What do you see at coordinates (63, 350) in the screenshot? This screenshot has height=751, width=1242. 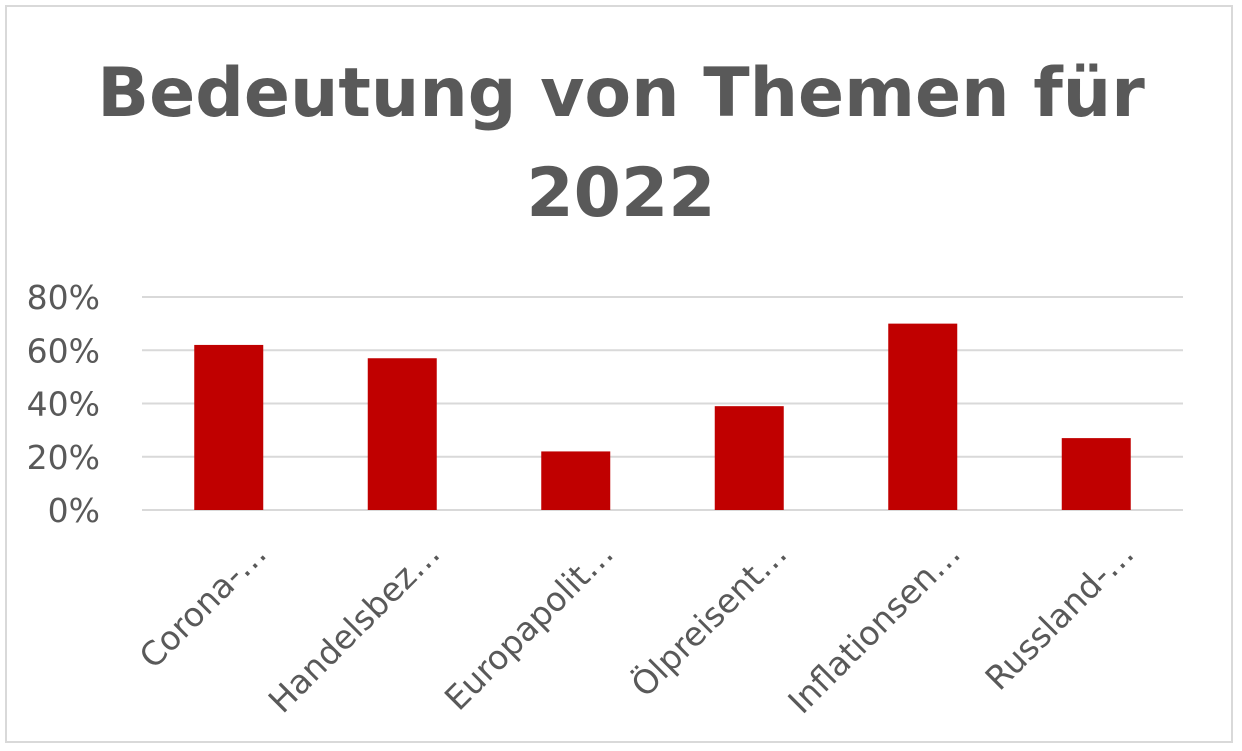 I see `y-tick-label: 60%` at bounding box center [63, 350].